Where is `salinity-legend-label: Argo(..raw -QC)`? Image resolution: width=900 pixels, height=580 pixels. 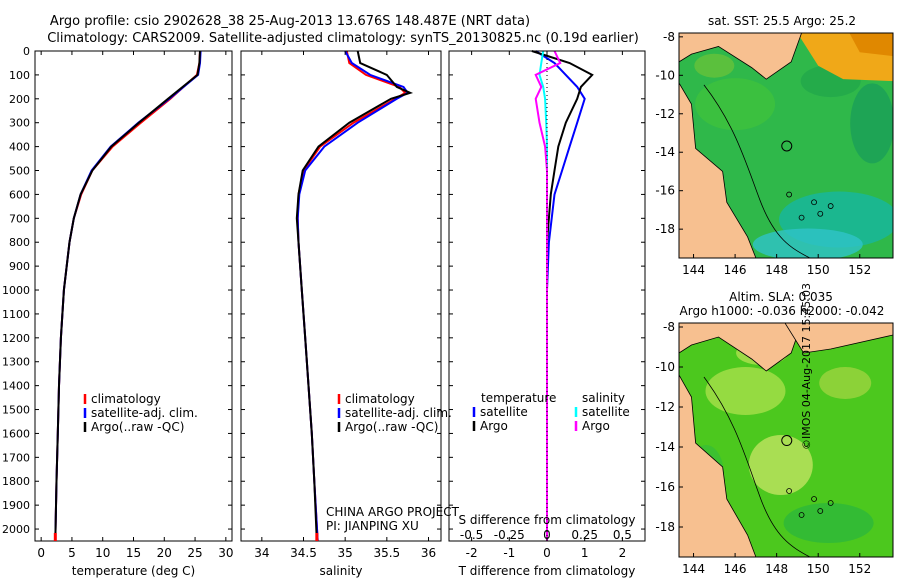 salinity-legend-label: Argo(..raw -QC) is located at coordinates (391, 427).